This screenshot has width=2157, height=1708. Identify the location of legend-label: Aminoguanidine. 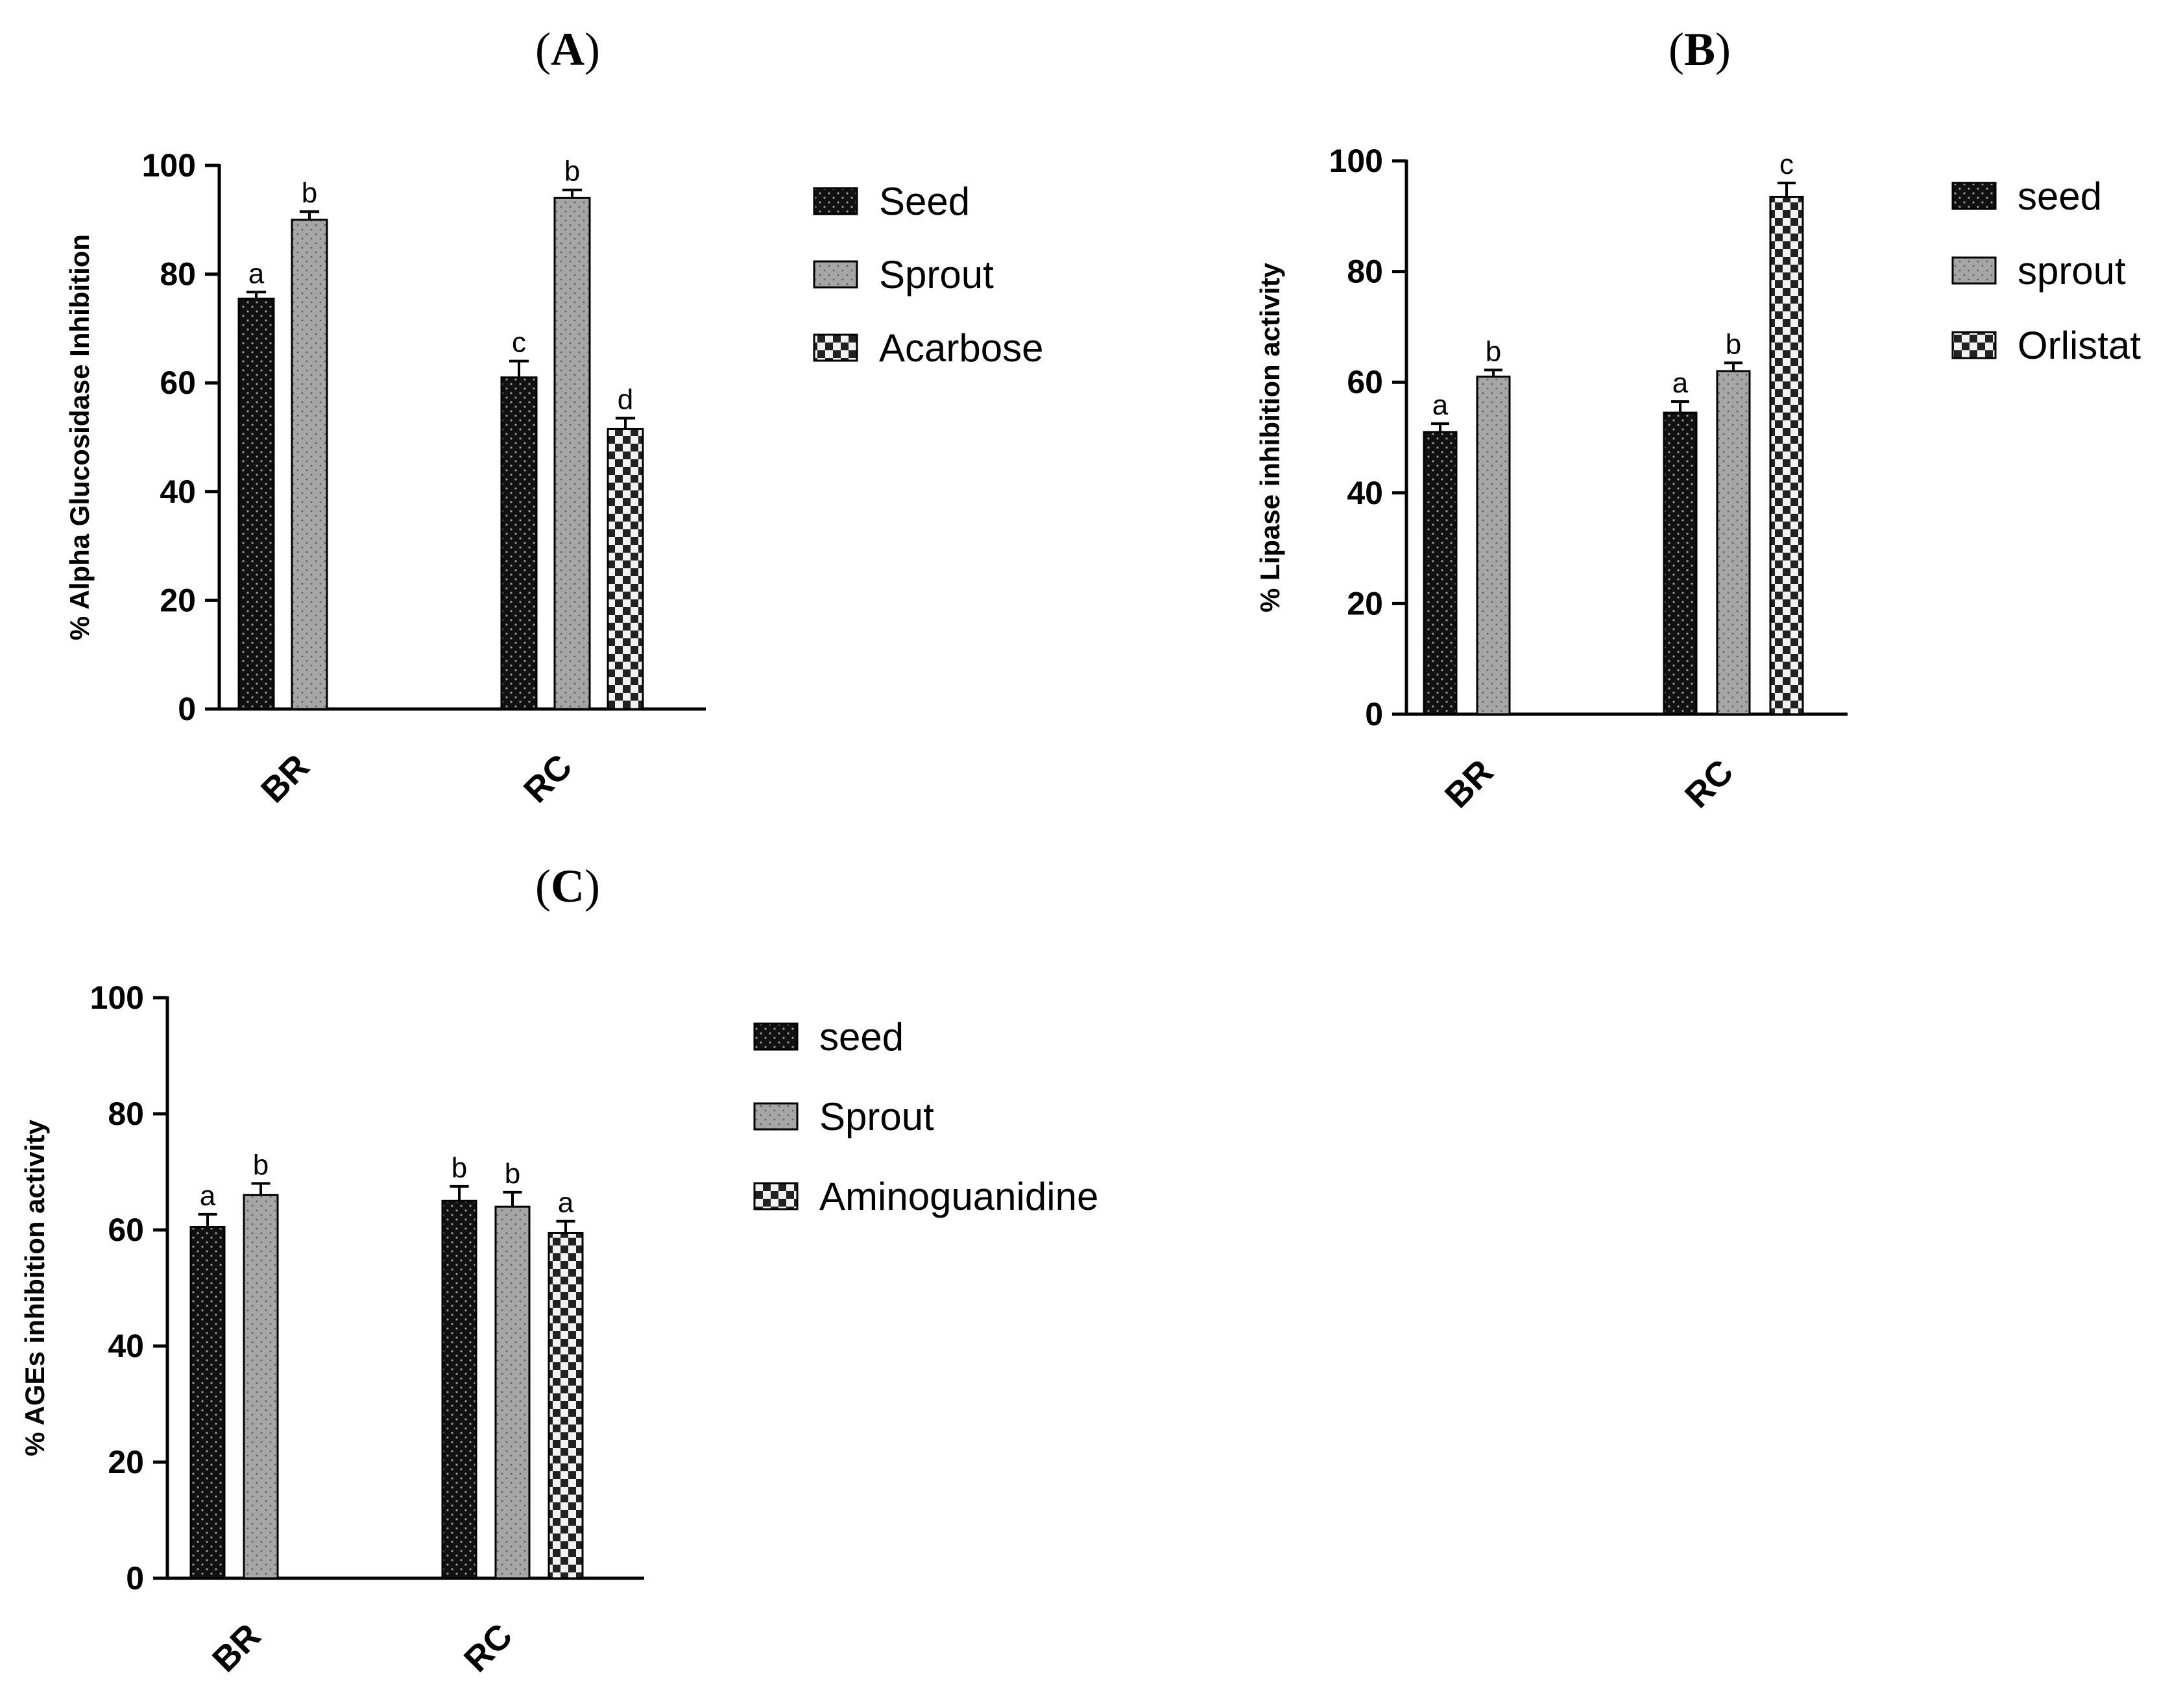
(958, 1197).